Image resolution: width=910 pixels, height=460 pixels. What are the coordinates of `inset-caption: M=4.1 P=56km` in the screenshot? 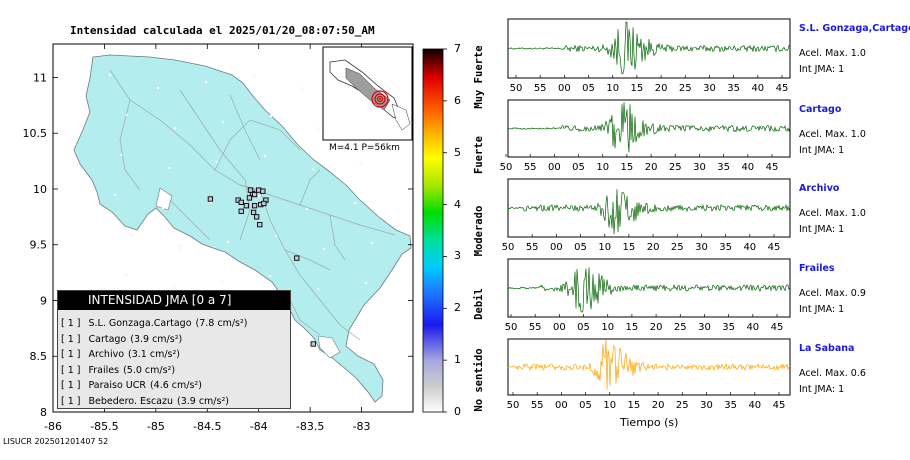 It's located at (364, 148).